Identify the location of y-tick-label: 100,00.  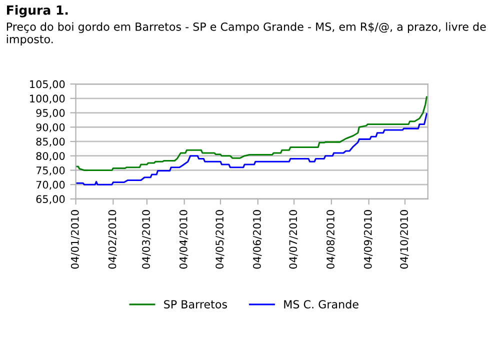
(47, 99).